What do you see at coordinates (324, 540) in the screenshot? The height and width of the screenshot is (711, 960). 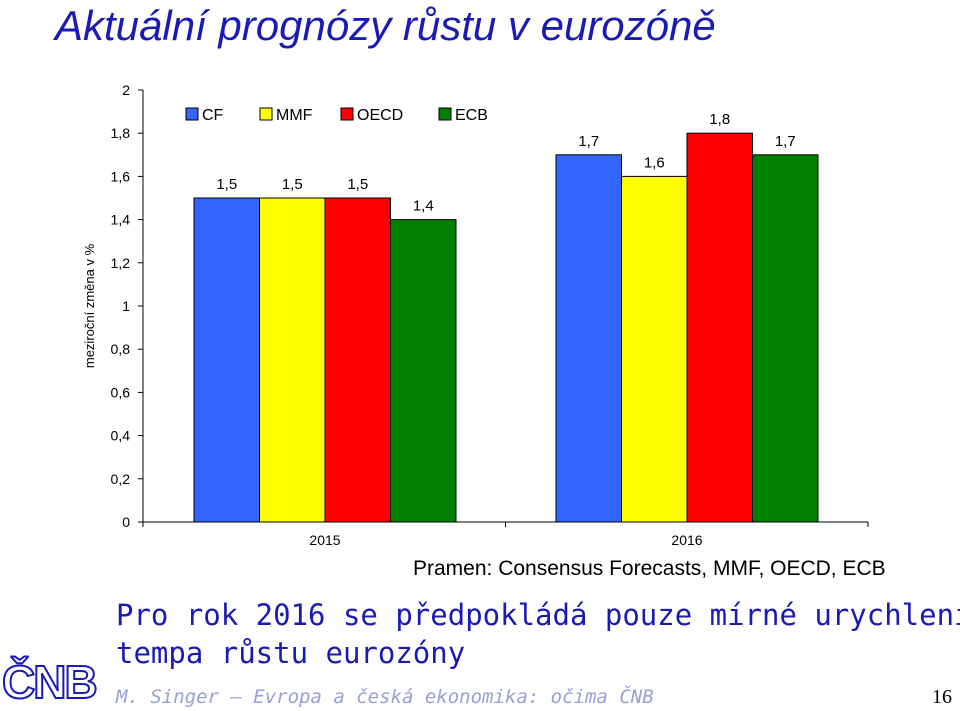 I see `x-tick-label: 2015` at bounding box center [324, 540].